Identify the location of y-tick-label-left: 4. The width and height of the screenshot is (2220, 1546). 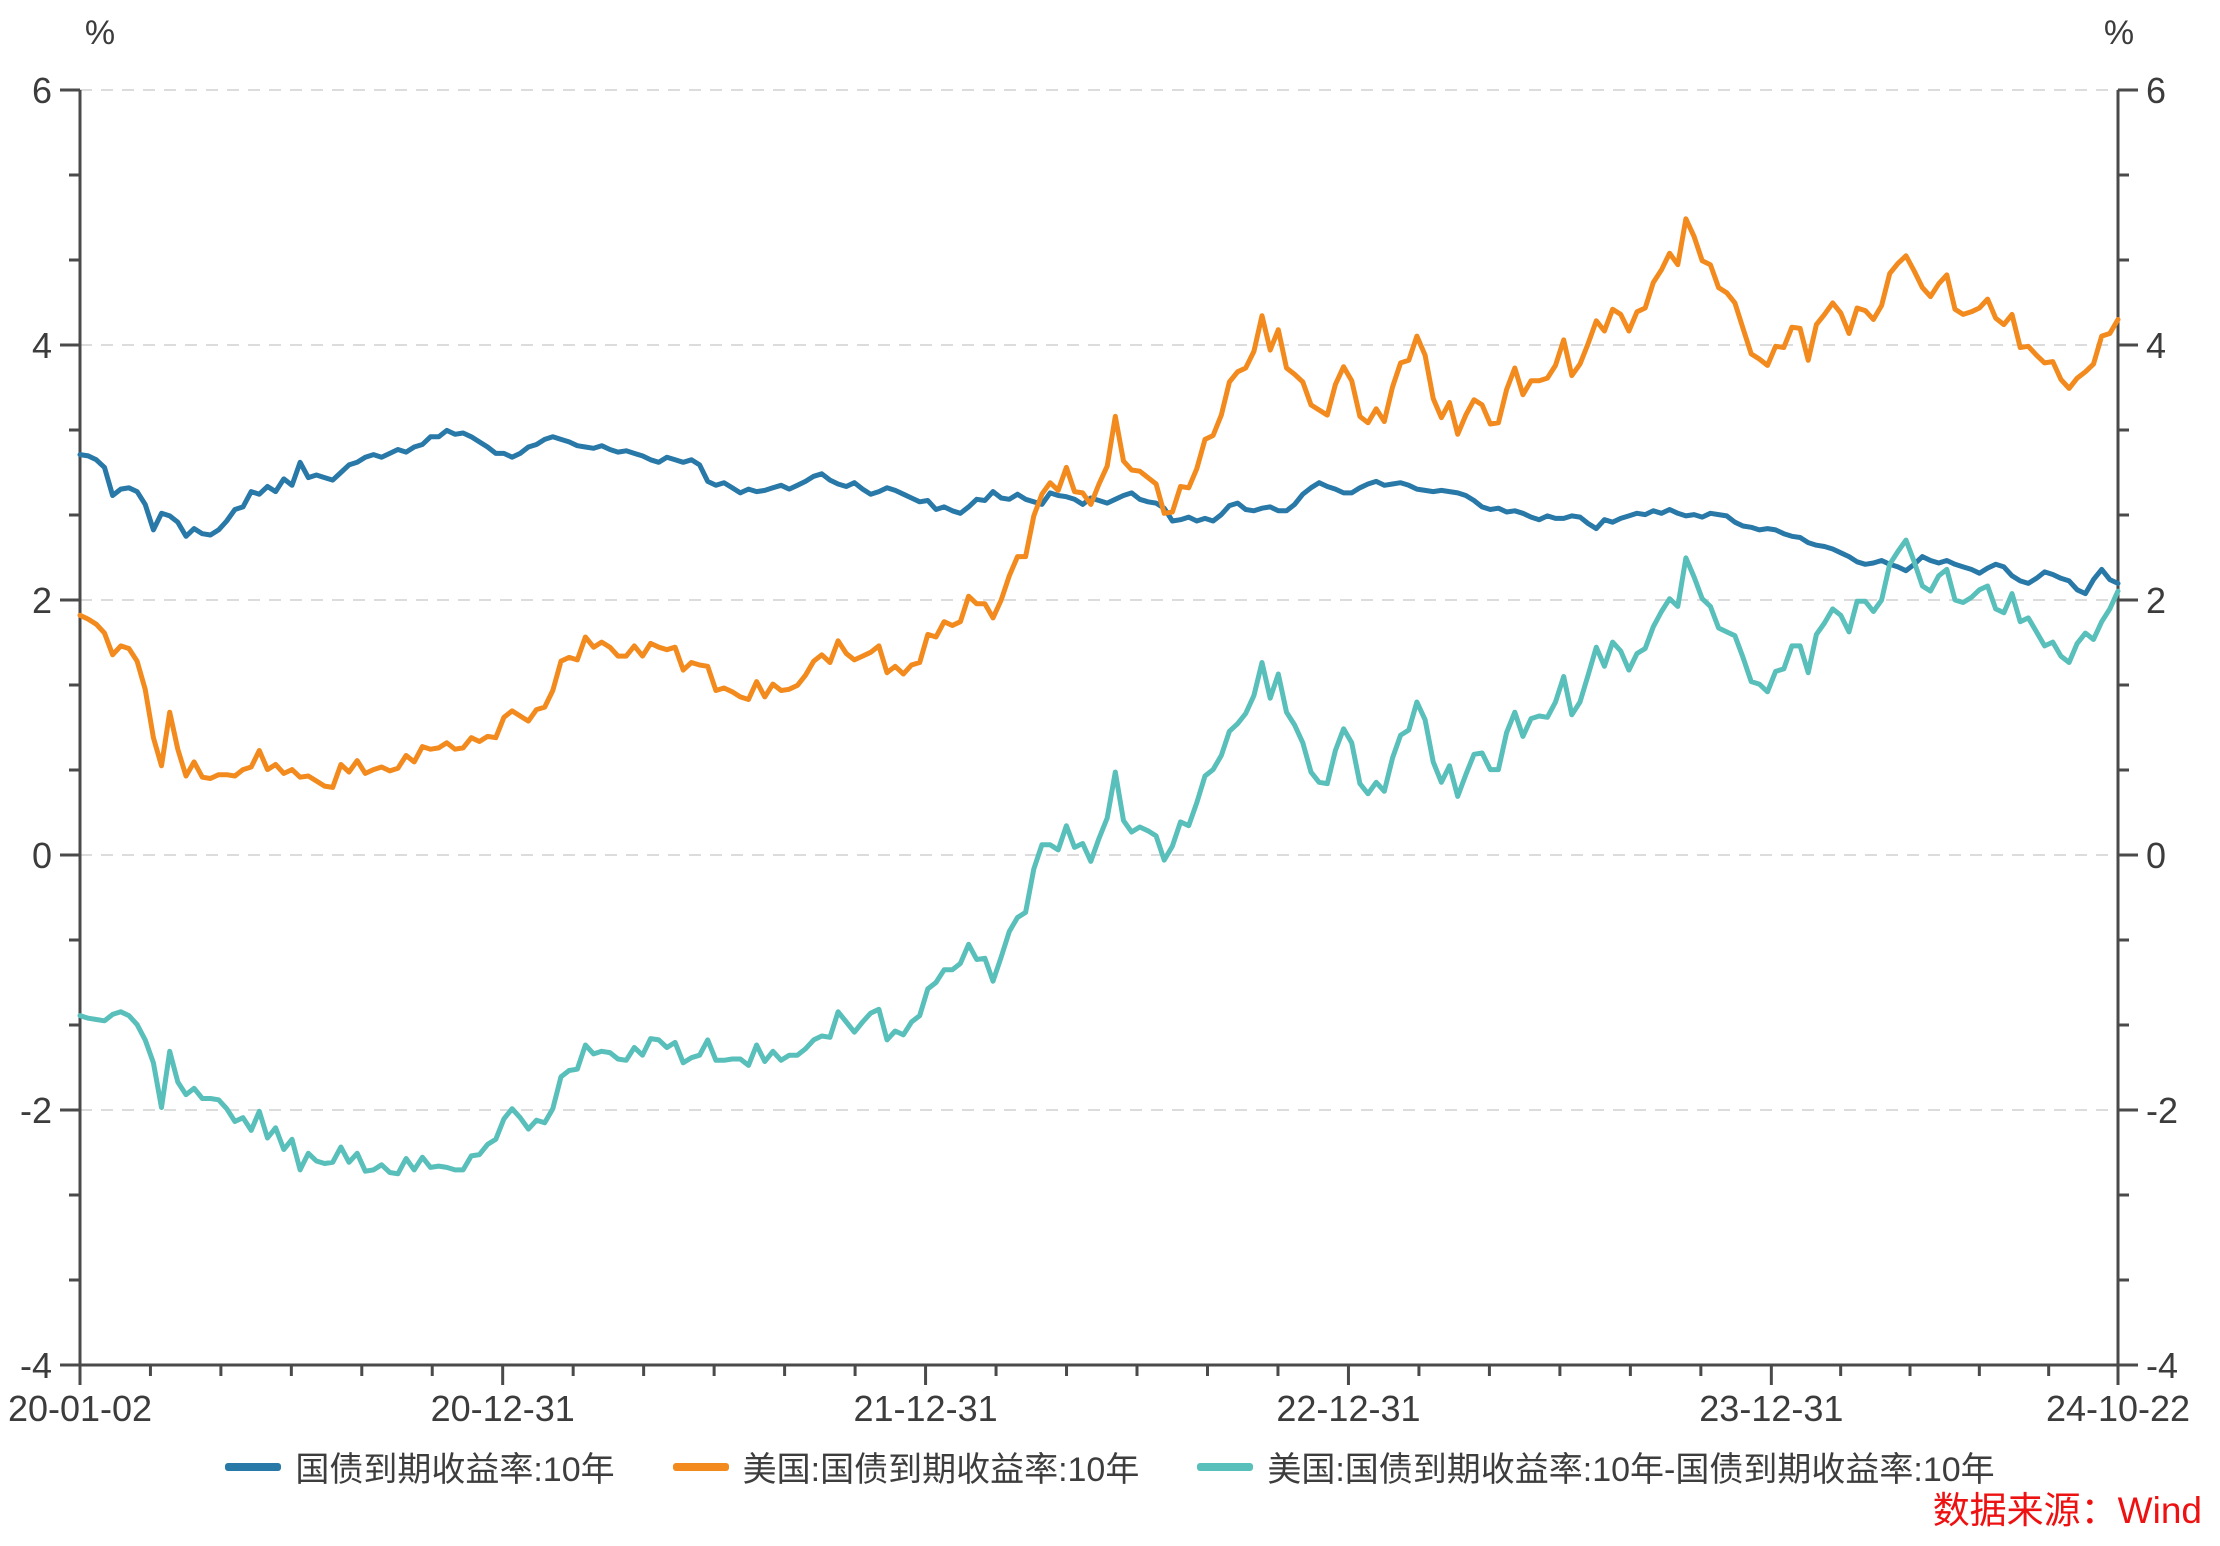
(42, 345).